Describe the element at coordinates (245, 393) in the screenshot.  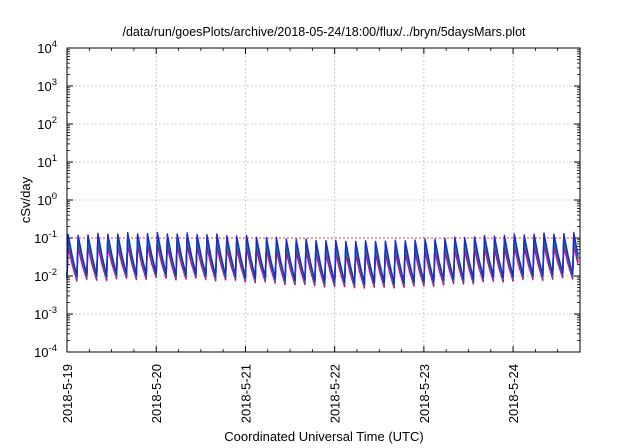
I see `x-tick-label: 2018-5-21` at that location.